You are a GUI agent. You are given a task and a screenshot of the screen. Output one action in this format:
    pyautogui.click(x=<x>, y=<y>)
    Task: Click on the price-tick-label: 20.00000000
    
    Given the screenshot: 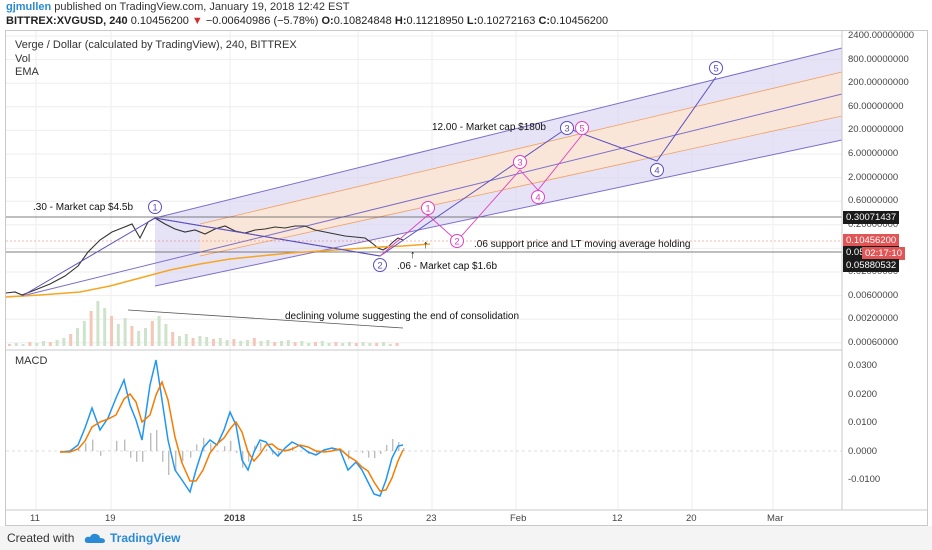 What is the action you would take?
    pyautogui.click(x=876, y=130)
    